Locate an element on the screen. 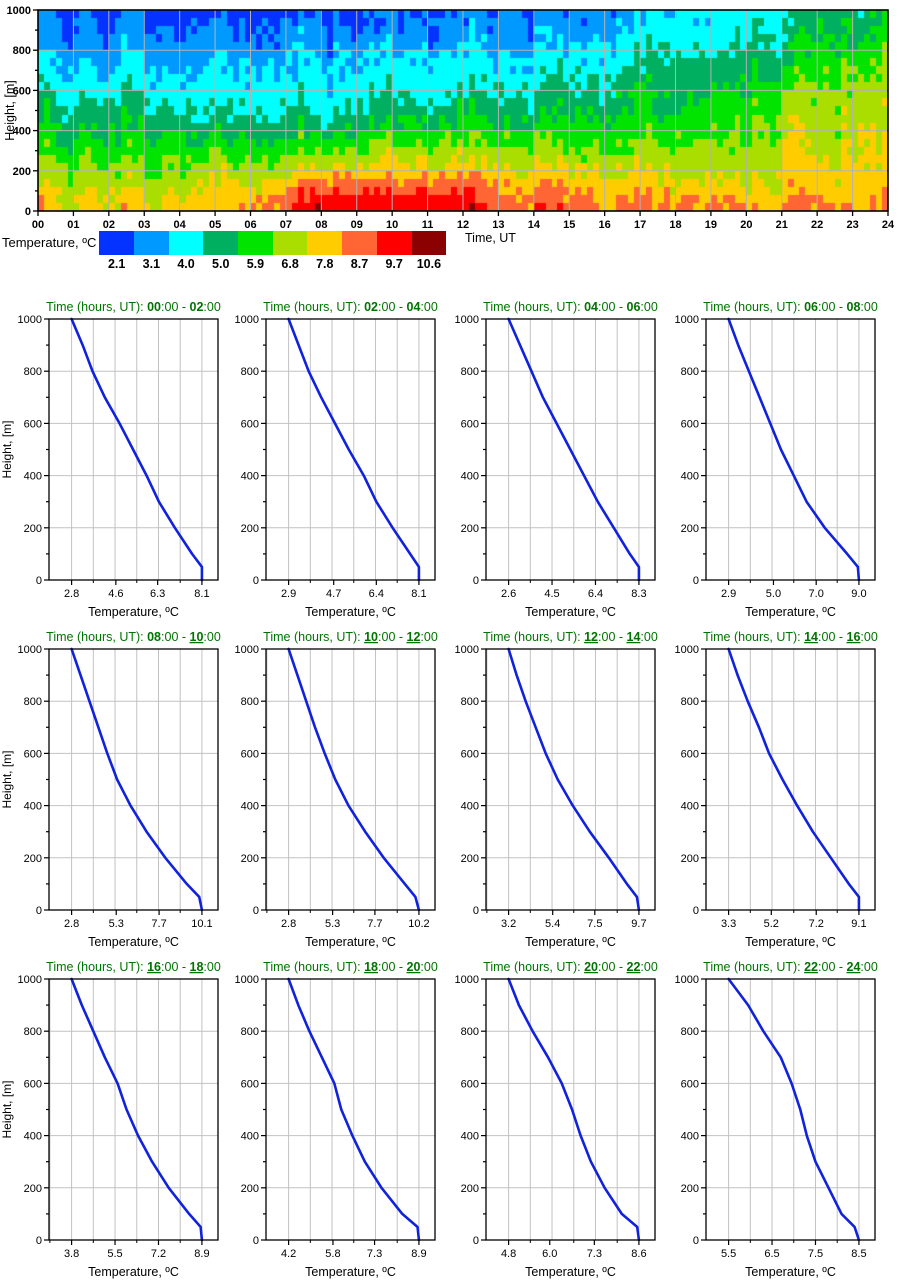 This screenshot has height=1280, width=900. x-tick-label: 8.1 is located at coordinates (418, 594).